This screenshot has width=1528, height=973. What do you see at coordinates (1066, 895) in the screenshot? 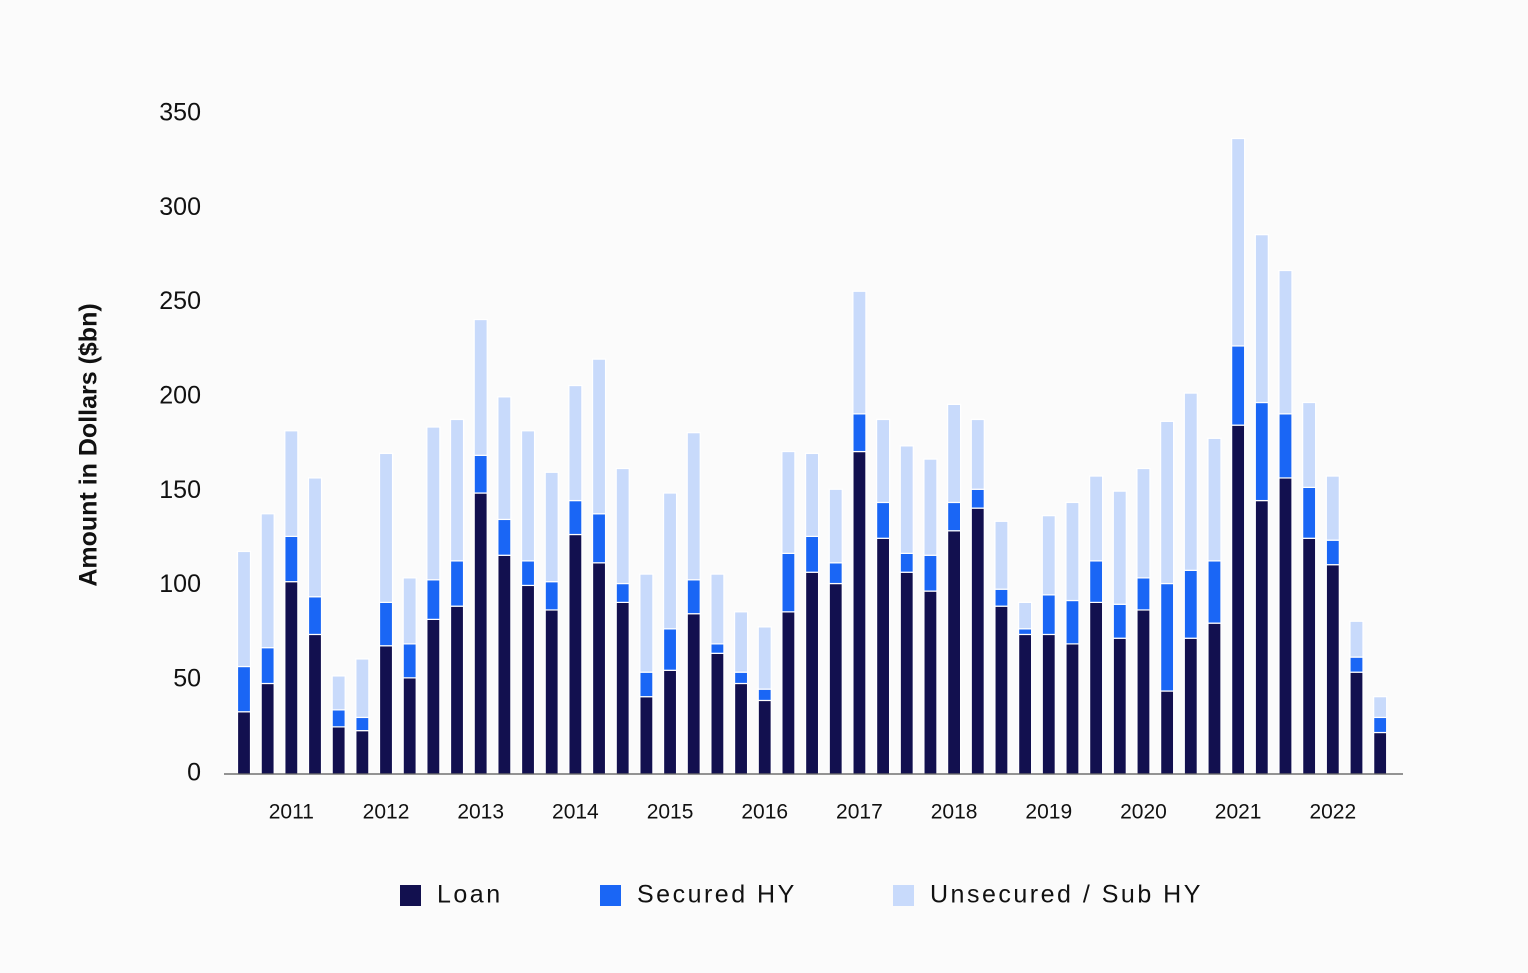
I see `legend-label: Unsecured / Sub HY` at bounding box center [1066, 895].